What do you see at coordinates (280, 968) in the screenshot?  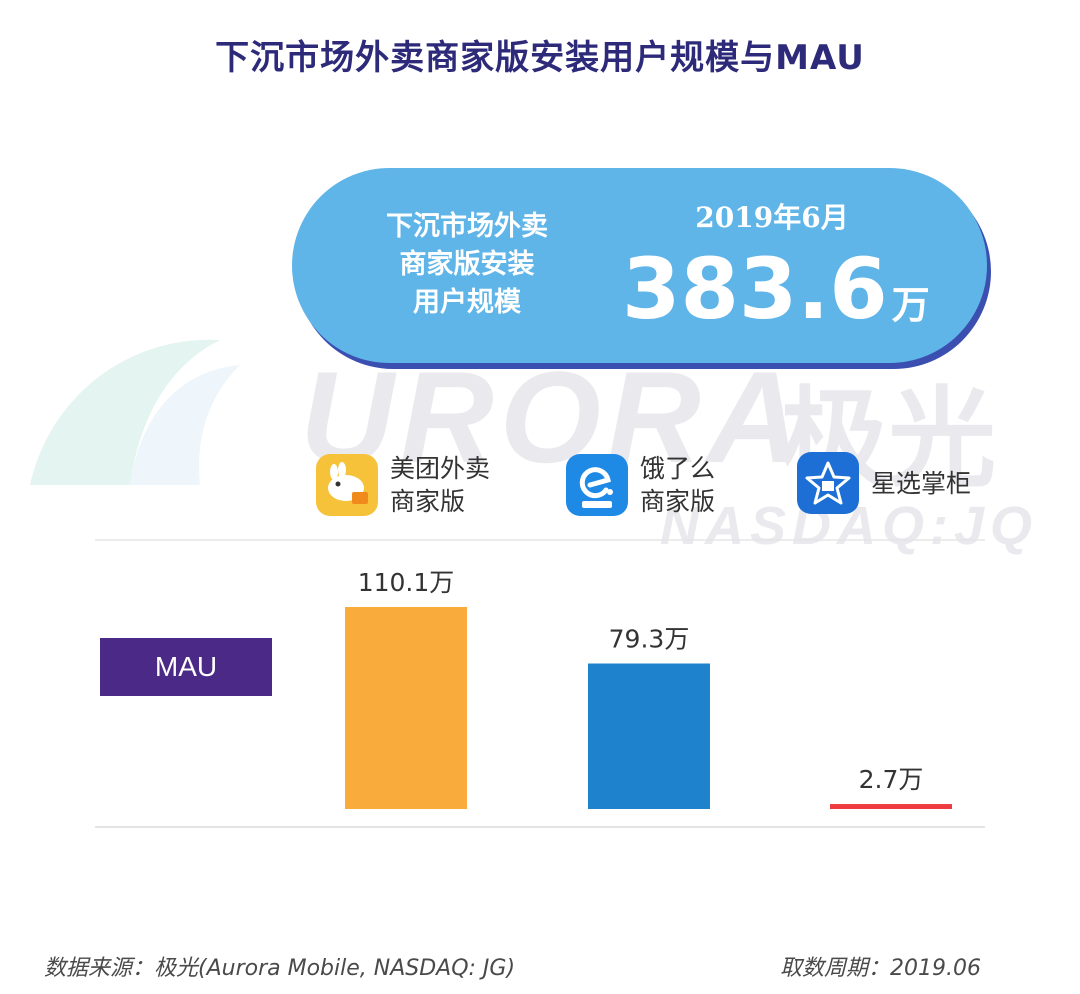 I see `footer-source: 数据来源：极光(Aurora Mobile, NASDAQ: JG)` at bounding box center [280, 968].